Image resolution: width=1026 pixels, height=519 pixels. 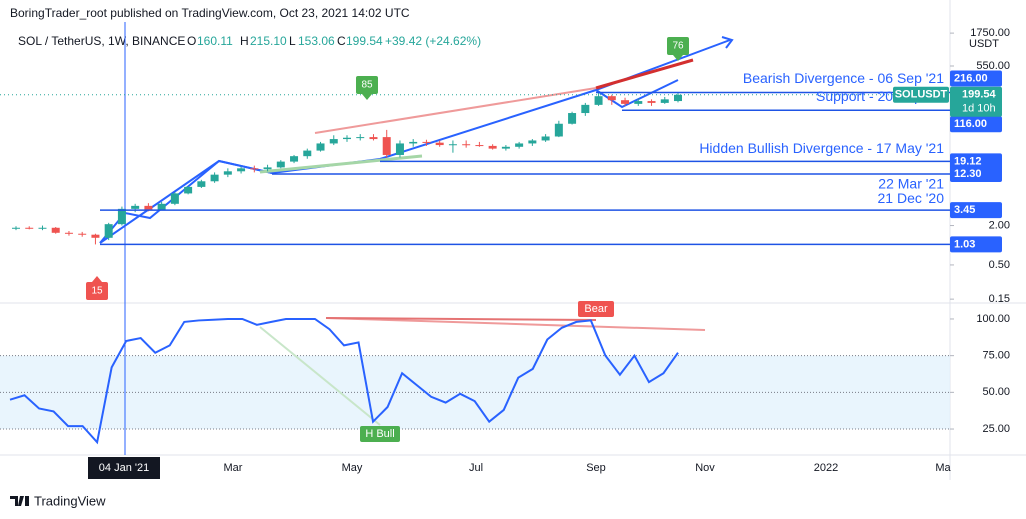 I want to click on level-price-label: 19.12, so click(x=968, y=161).